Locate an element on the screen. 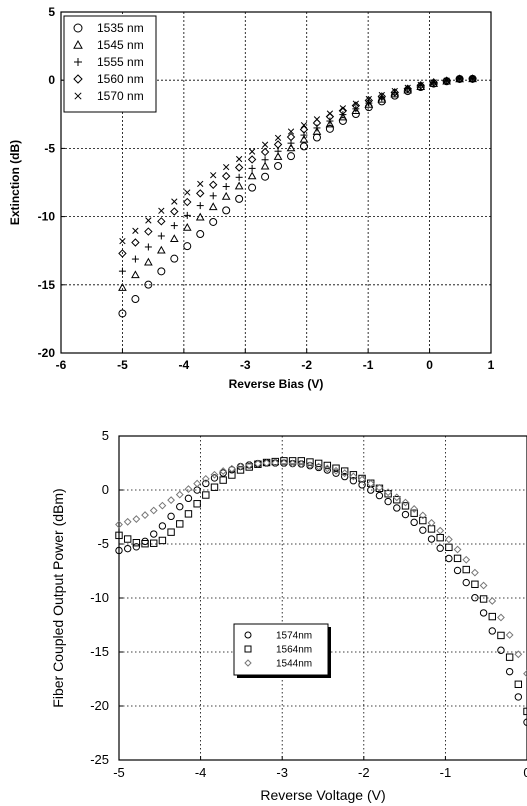 This screenshot has height=806, width=527. y-tick-label: -20 is located at coordinates (99, 705).